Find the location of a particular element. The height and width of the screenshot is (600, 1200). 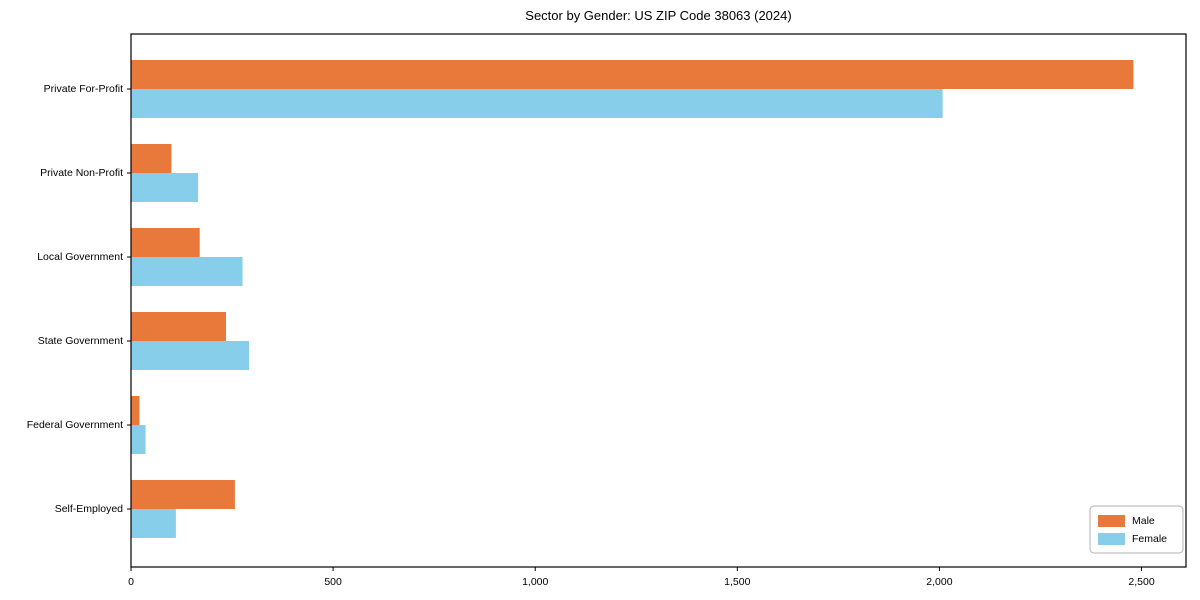

bar-female-state-government is located at coordinates (190, 355).